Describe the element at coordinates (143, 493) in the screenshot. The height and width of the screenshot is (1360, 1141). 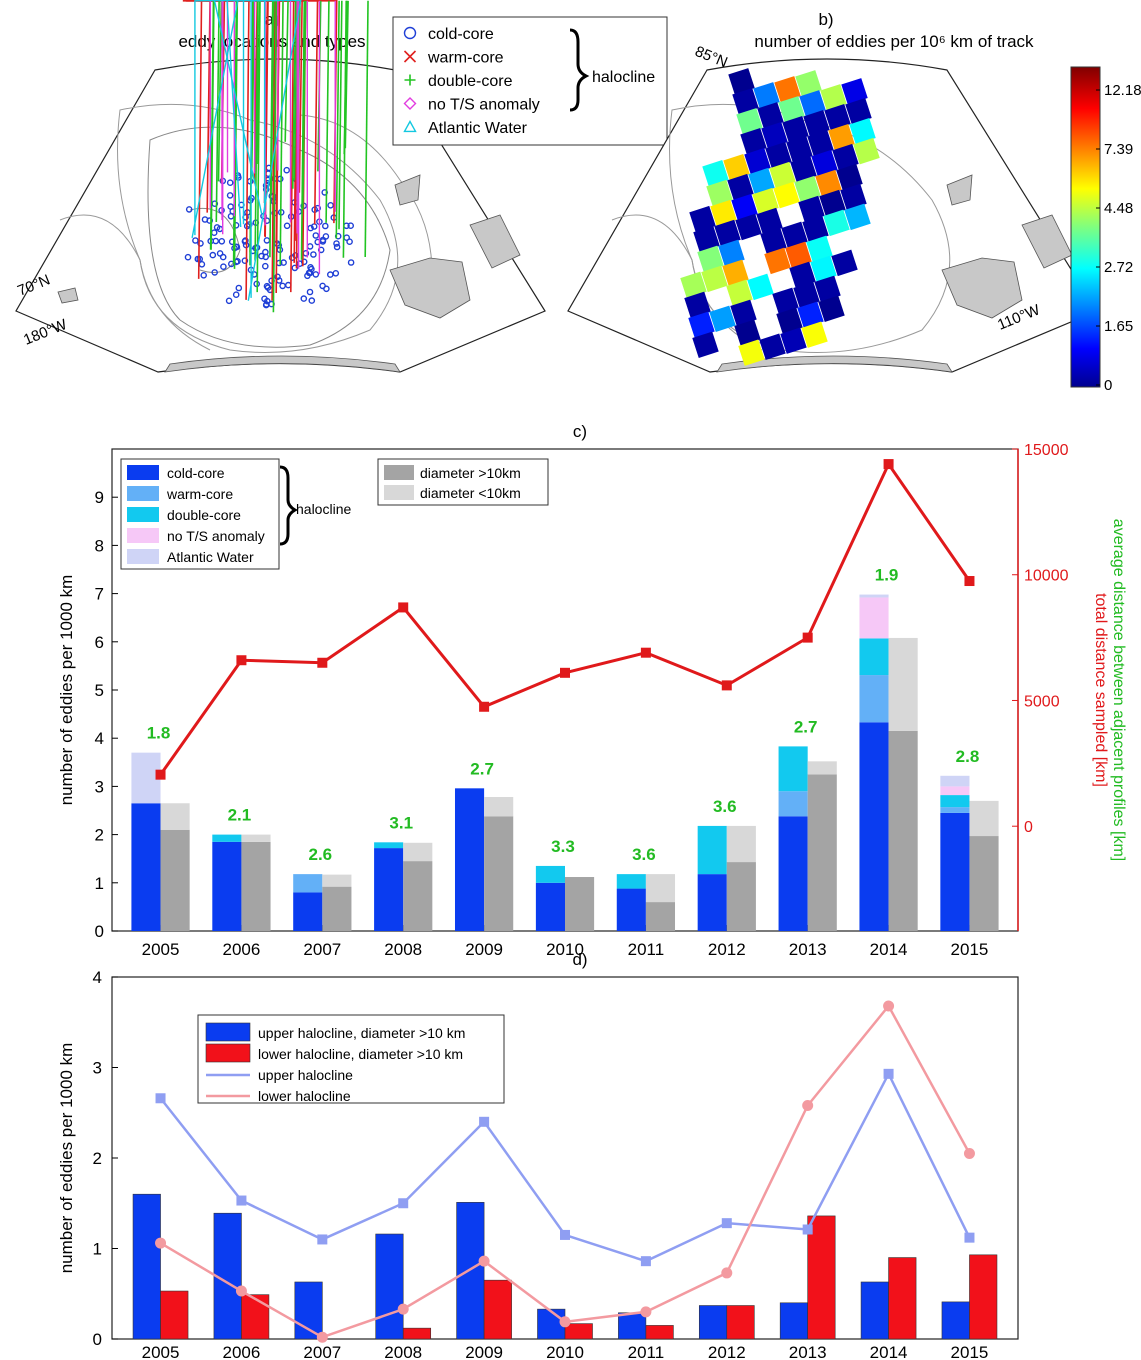
I see `legend-swatch` at that location.